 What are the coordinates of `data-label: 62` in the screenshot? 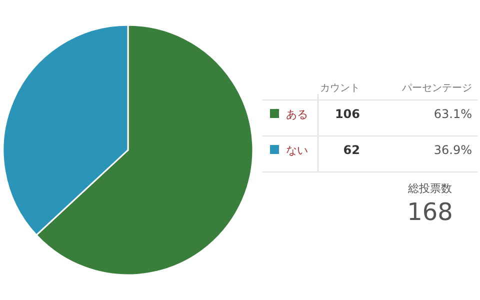 It's located at (351, 150).